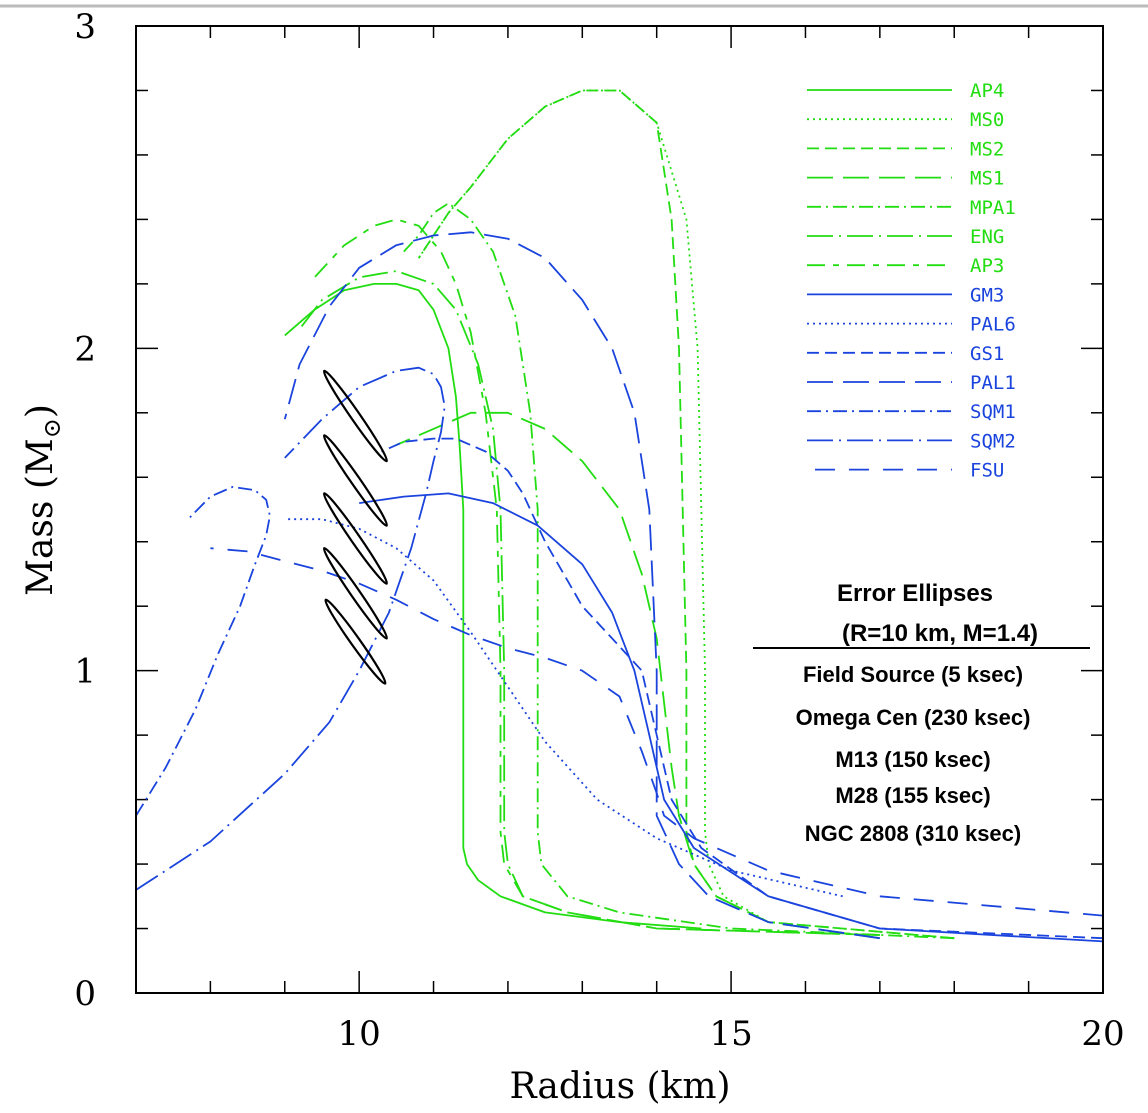 The width and height of the screenshot is (1148, 1113). What do you see at coordinates (290, 628) in the screenshot?
I see `series-line-sqm2` at bounding box center [290, 628].